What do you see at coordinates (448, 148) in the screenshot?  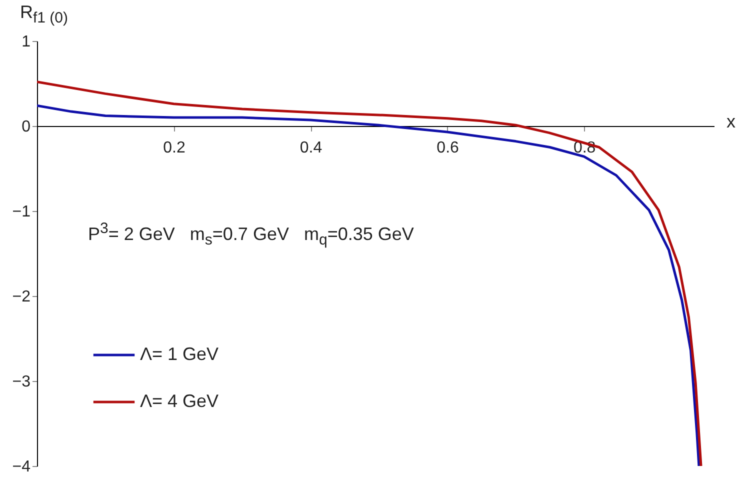 I see `x-tick-label: 0.6` at bounding box center [448, 148].